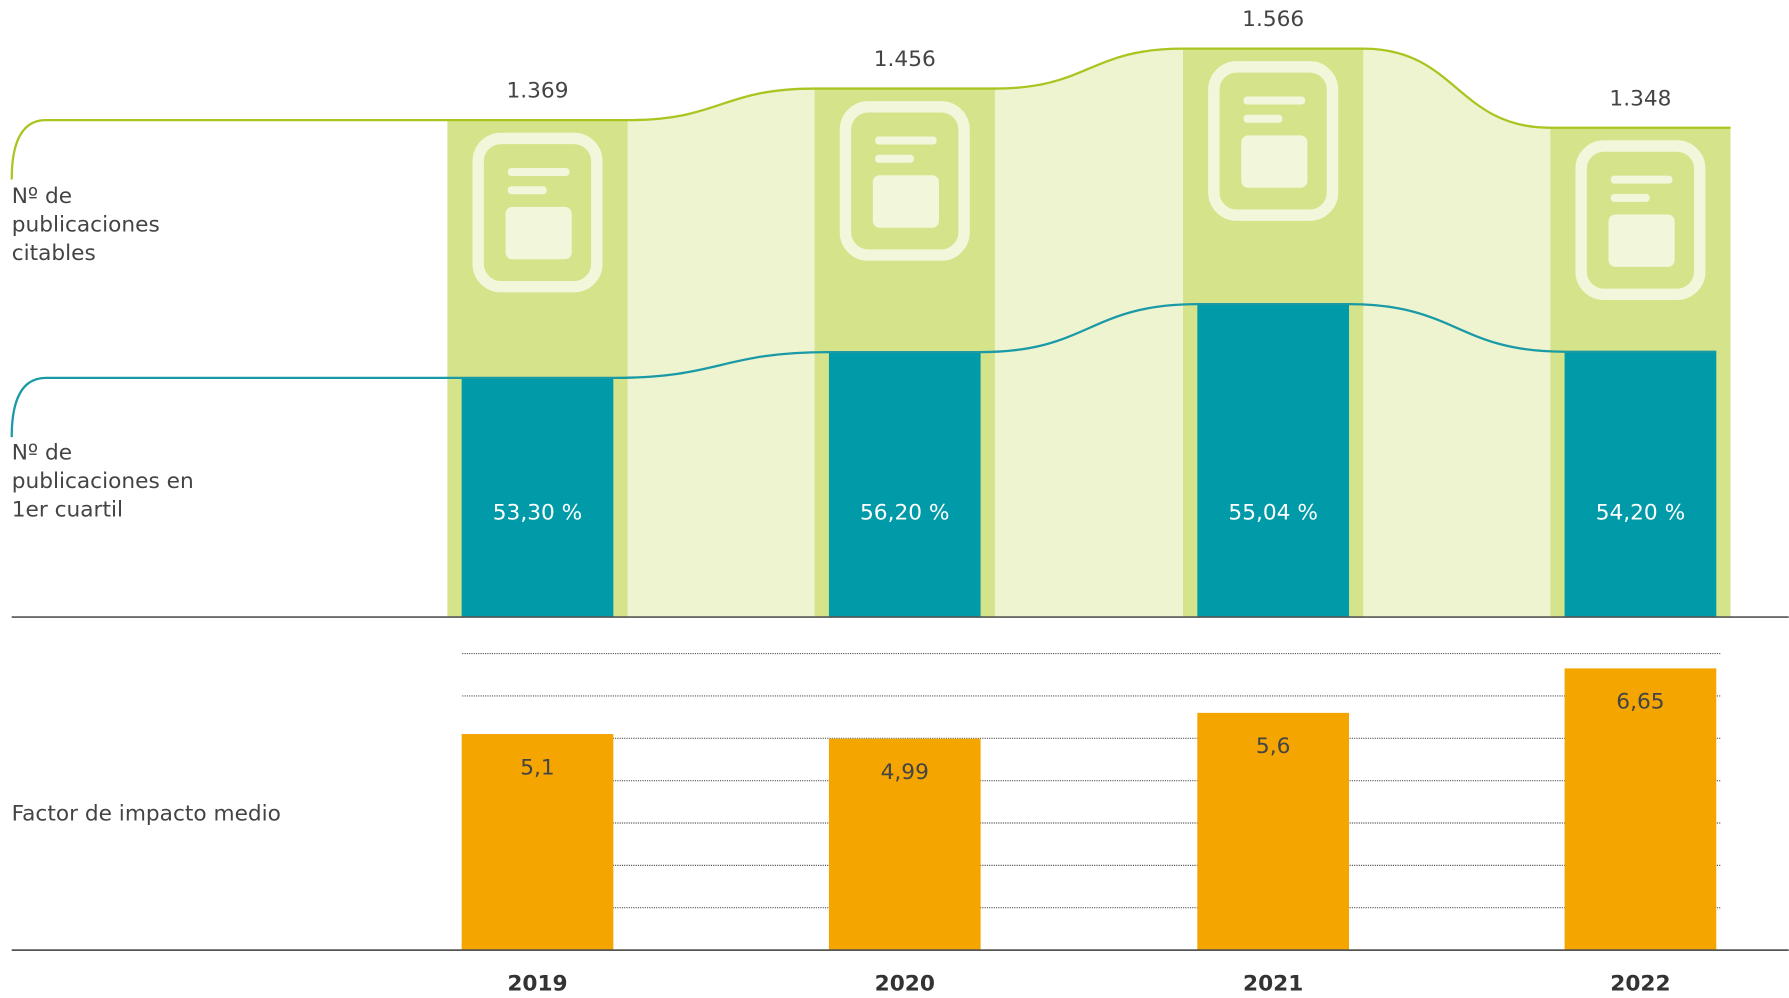 The height and width of the screenshot is (998, 1789). I want to click on value-label: 5,1, so click(537, 767).